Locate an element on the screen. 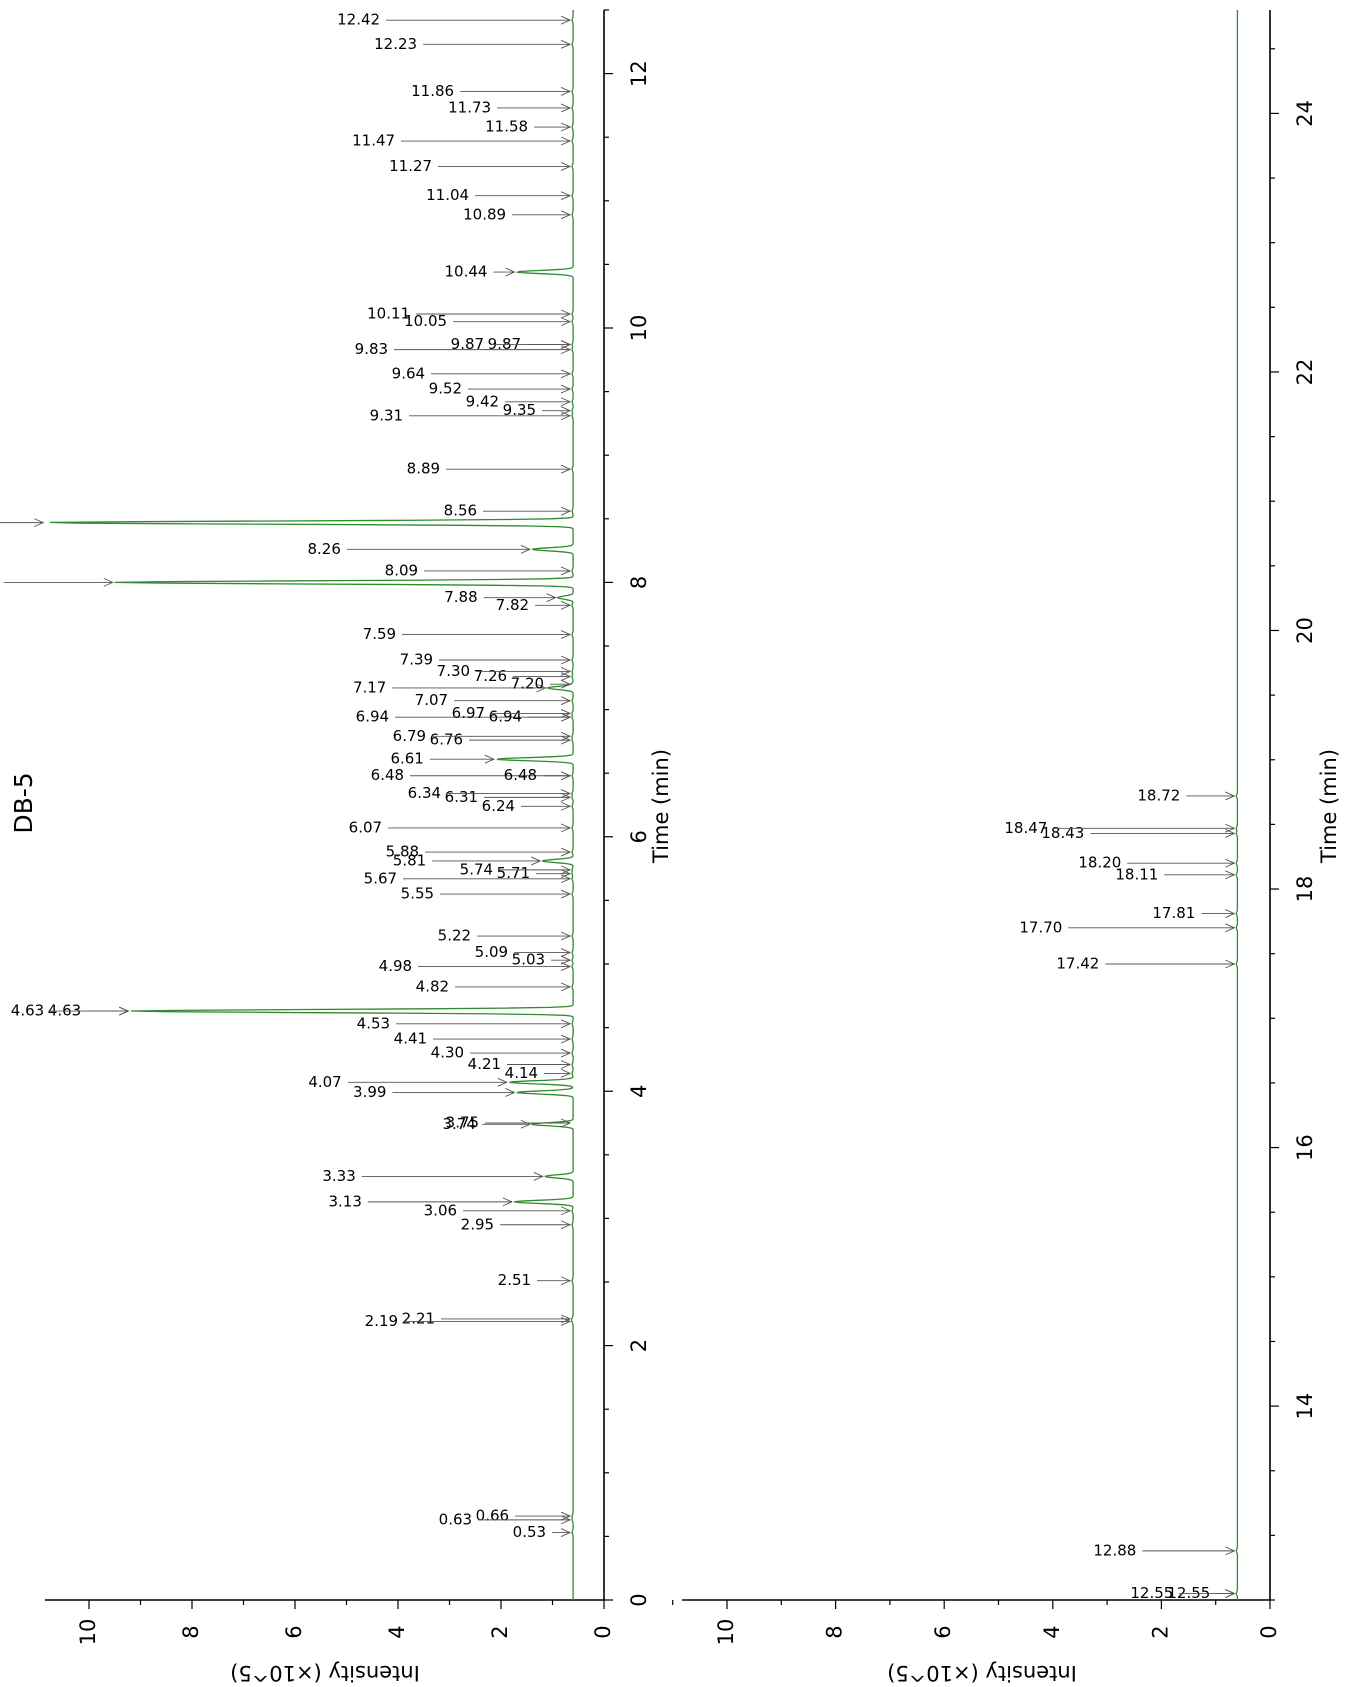  time-tick-label: 2 is located at coordinates (639, 1345).